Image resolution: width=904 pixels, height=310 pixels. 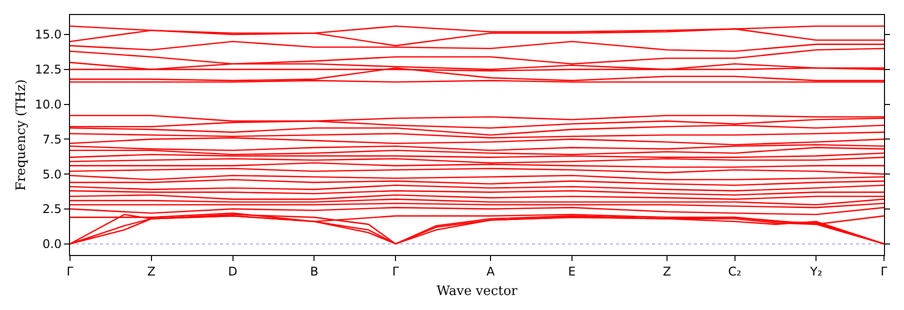 What do you see at coordinates (314, 271) in the screenshot?
I see `x-tick-label: B` at bounding box center [314, 271].